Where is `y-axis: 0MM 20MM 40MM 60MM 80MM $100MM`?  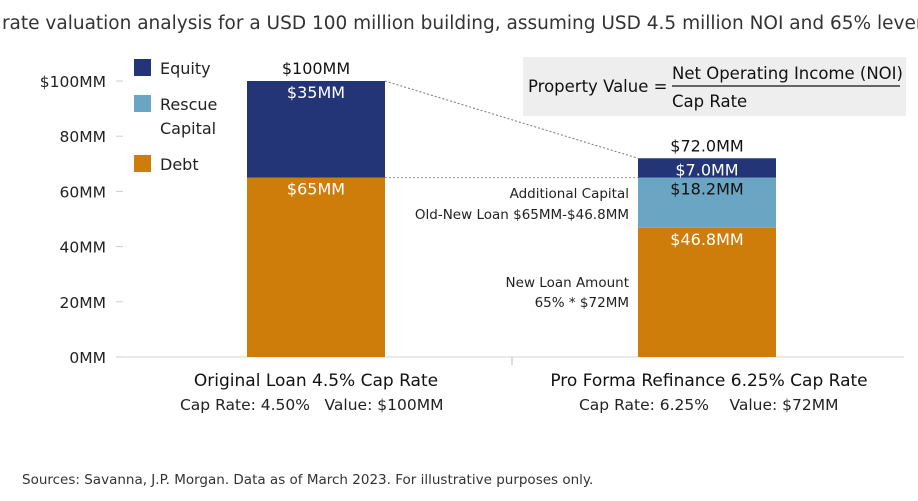 y-axis: 0MM 20MM 40MM 60MM 80MM $100MM is located at coordinates (81, 220).